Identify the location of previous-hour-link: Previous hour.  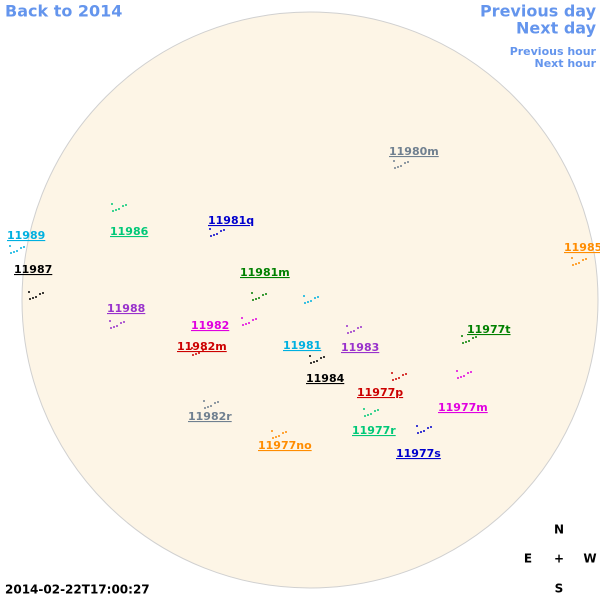
(553, 51).